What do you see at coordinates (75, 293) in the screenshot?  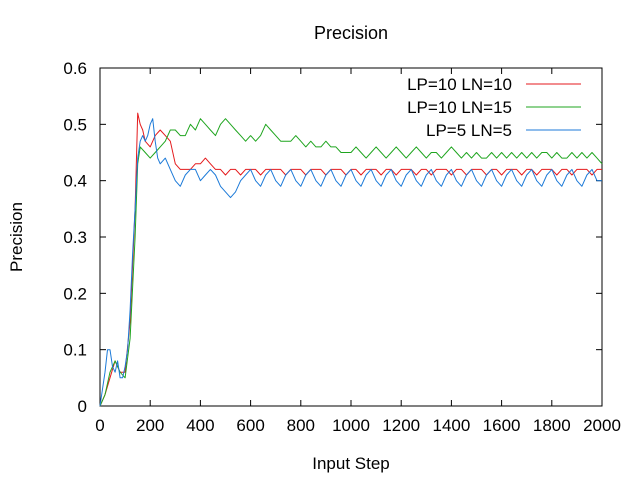 I see `y-tick-label: 0.2` at bounding box center [75, 293].